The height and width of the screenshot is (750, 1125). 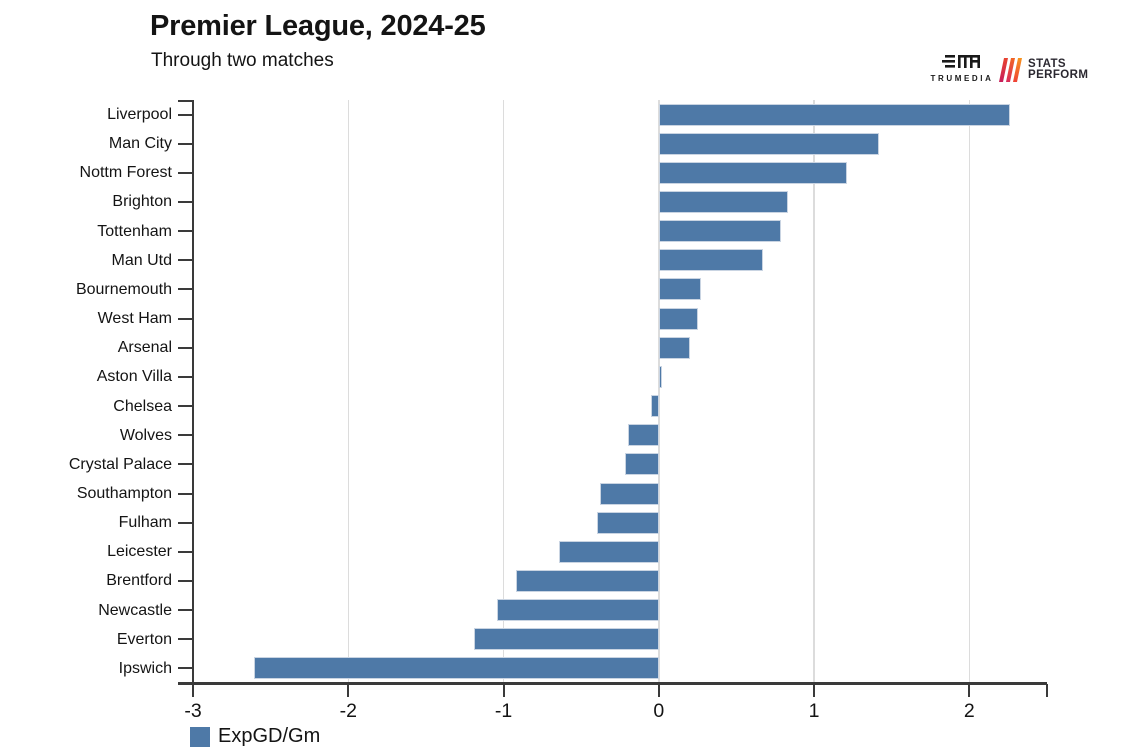 I want to click on bar-chelsea, so click(x=655, y=406).